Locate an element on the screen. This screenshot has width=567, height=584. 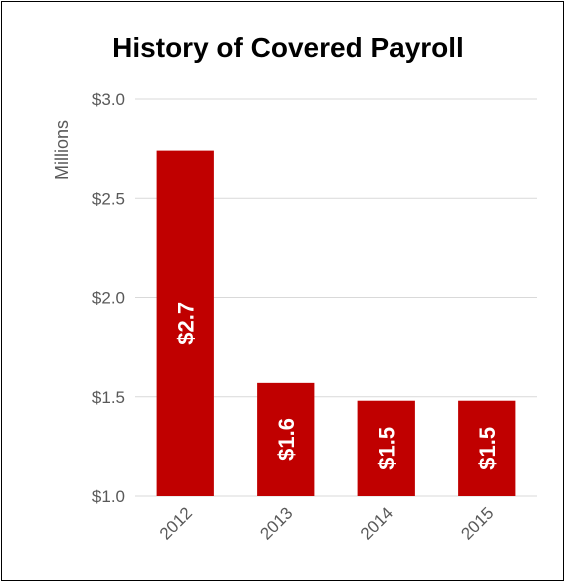
bar-data-label: $1.6 is located at coordinates (286, 439).